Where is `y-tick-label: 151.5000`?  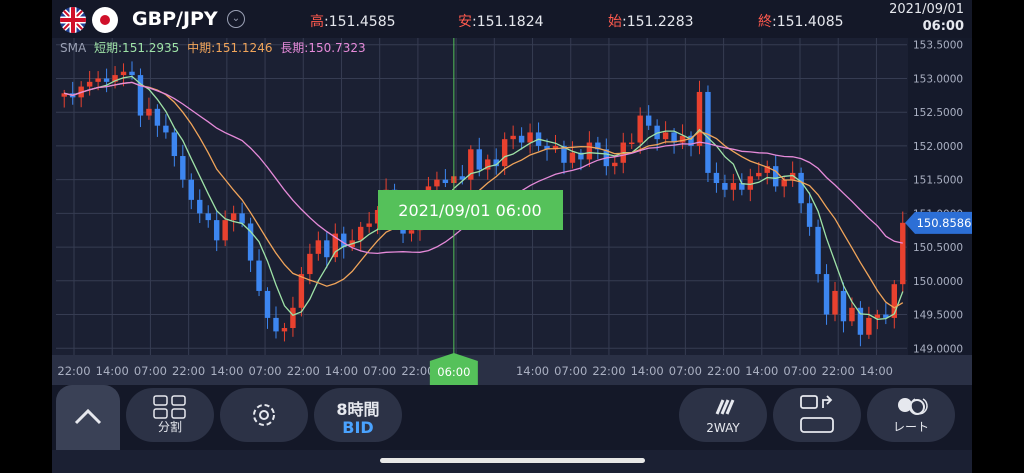 y-tick-label: 151.5000 is located at coordinates (938, 181).